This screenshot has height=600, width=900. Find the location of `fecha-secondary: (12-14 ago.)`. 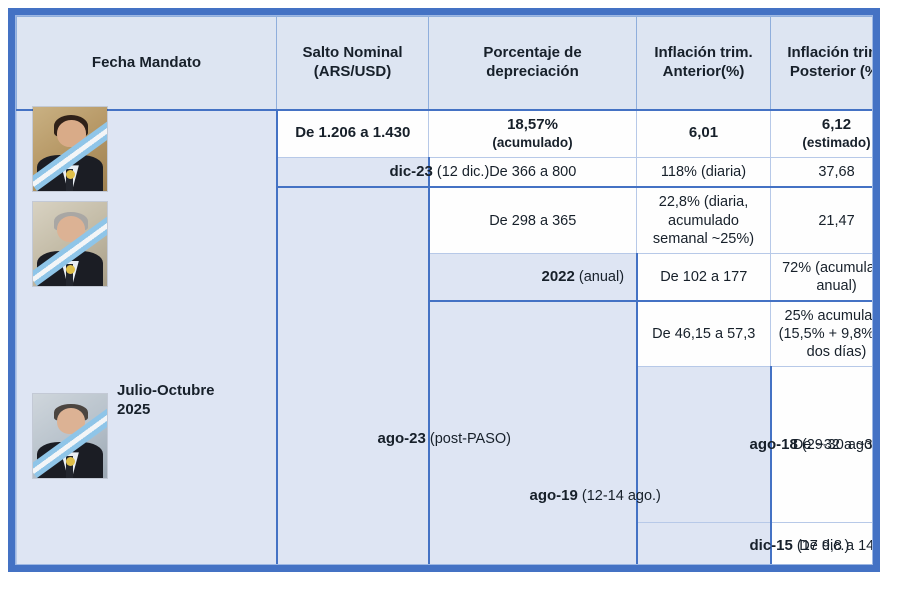

fecha-secondary: (12-14 ago.) is located at coordinates (619, 496).